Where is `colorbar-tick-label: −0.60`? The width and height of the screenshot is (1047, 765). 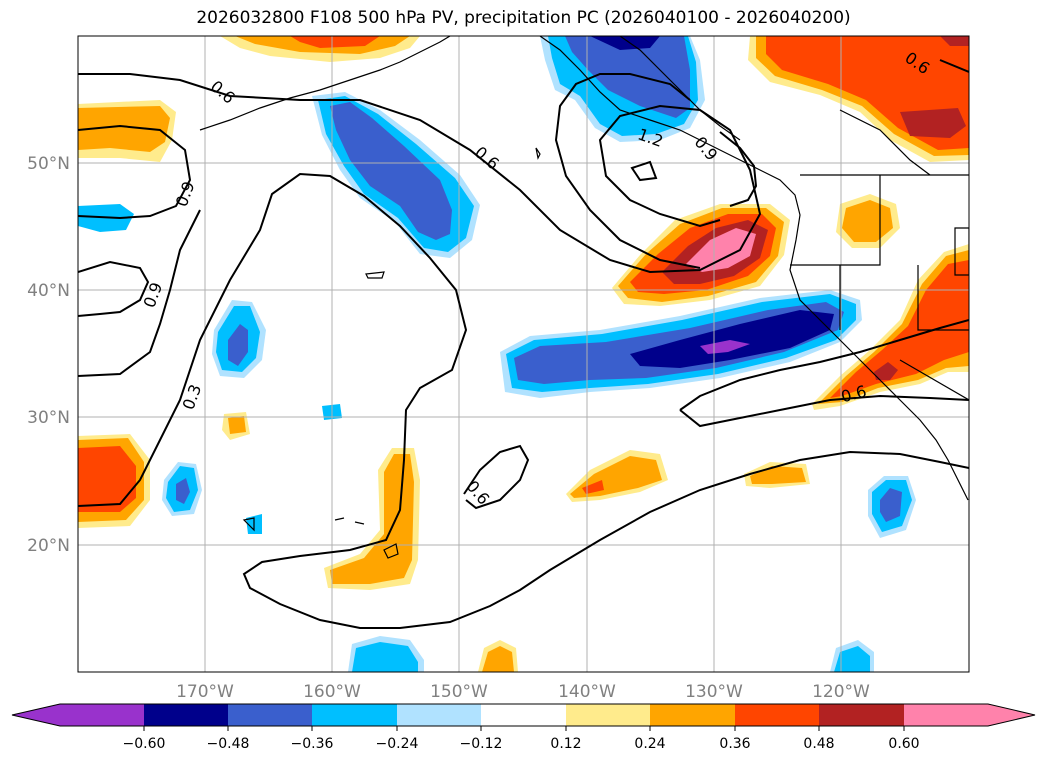 colorbar-tick-label: −0.60 is located at coordinates (144, 744).